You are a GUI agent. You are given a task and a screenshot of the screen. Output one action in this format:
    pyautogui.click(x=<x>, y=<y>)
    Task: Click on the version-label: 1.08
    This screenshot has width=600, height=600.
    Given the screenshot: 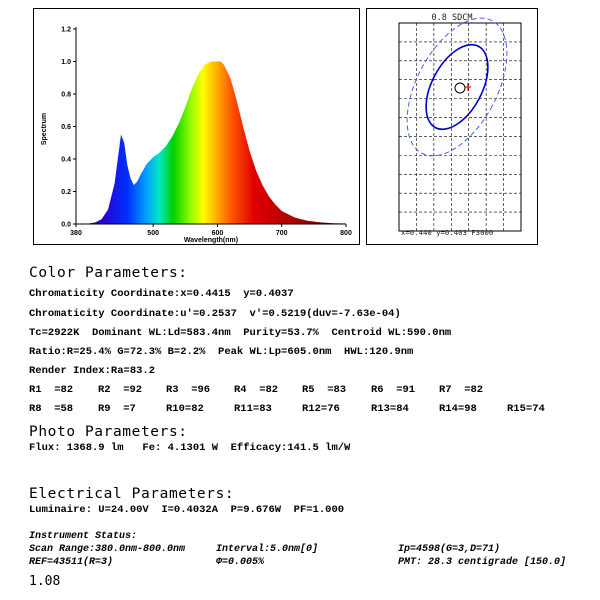 What is the action you would take?
    pyautogui.click(x=45, y=581)
    